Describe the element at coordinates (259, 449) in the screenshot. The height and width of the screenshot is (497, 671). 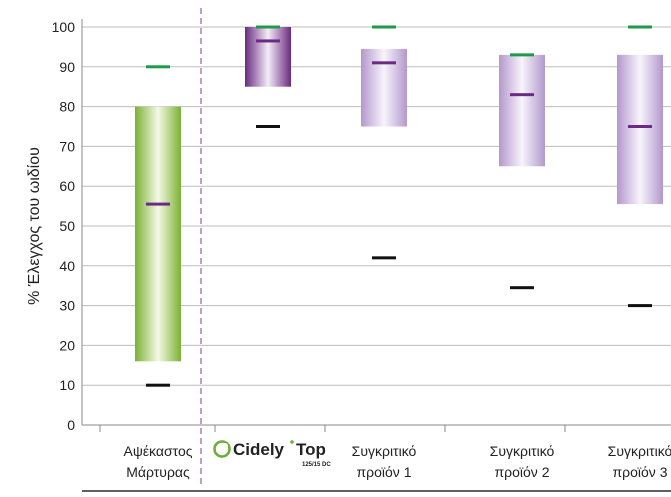
I see `logo-brand: Cidely` at that location.